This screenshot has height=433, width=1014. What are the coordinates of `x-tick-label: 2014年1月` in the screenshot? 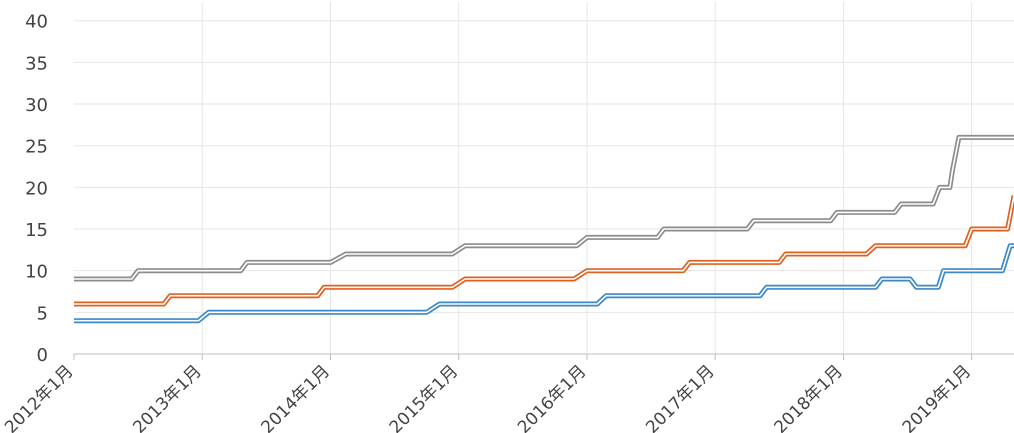 It's located at (296, 397).